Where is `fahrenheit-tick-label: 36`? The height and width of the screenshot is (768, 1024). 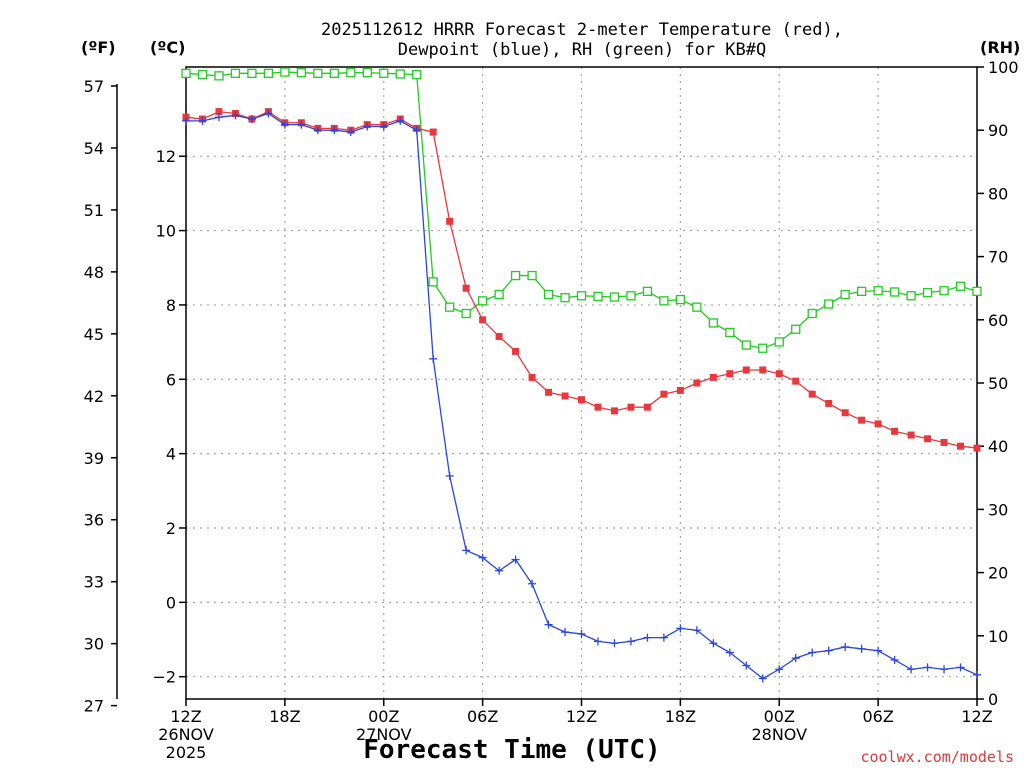 fahrenheit-tick-label: 36 is located at coordinates (94, 520).